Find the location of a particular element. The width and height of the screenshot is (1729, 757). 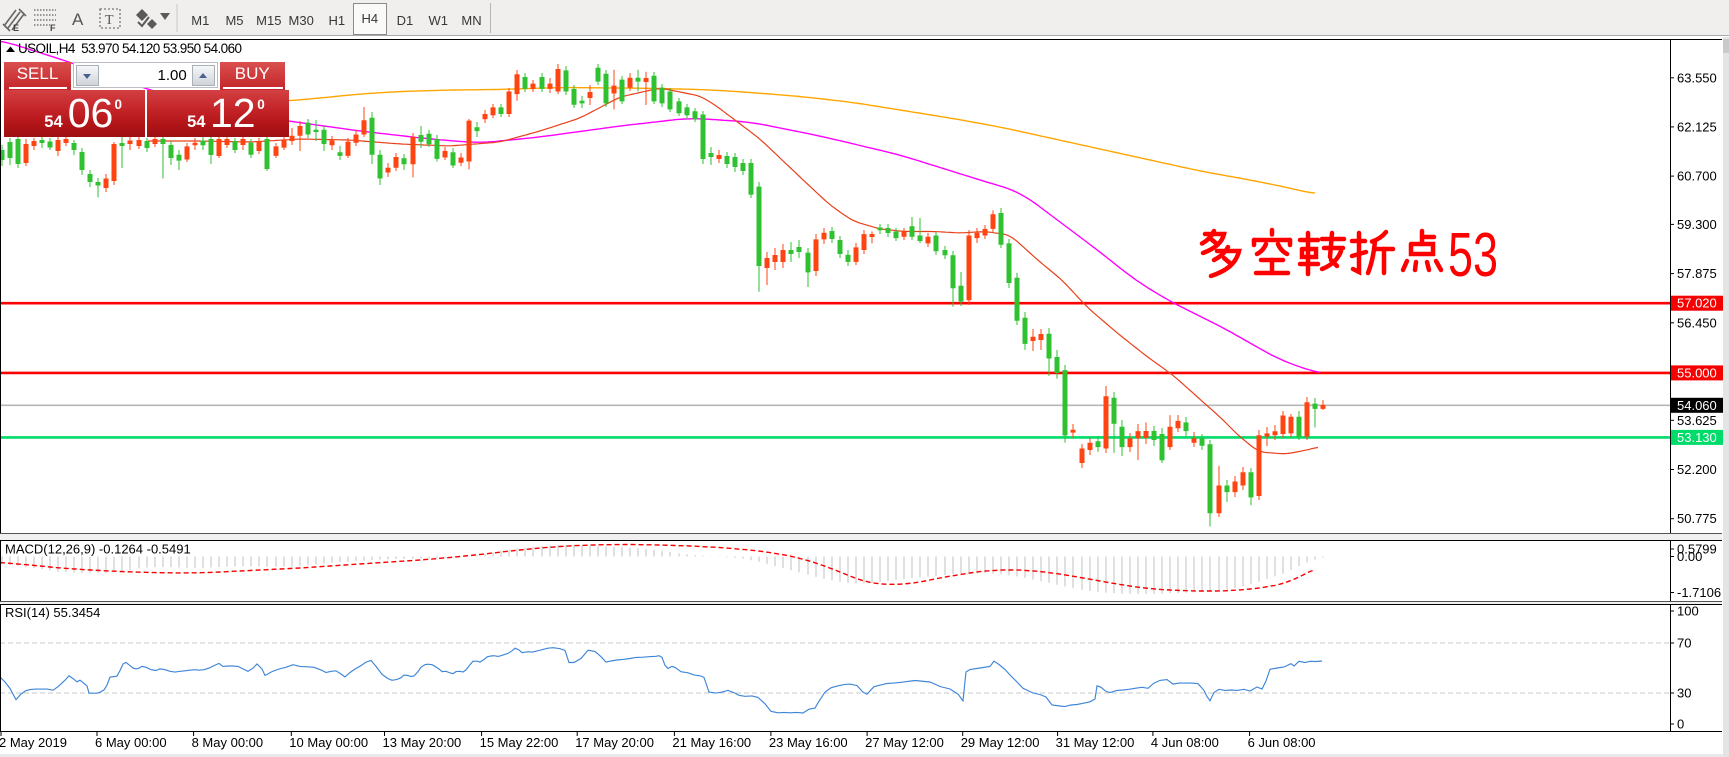

svg-text: 6 May 00:00 is located at coordinates (131, 742).